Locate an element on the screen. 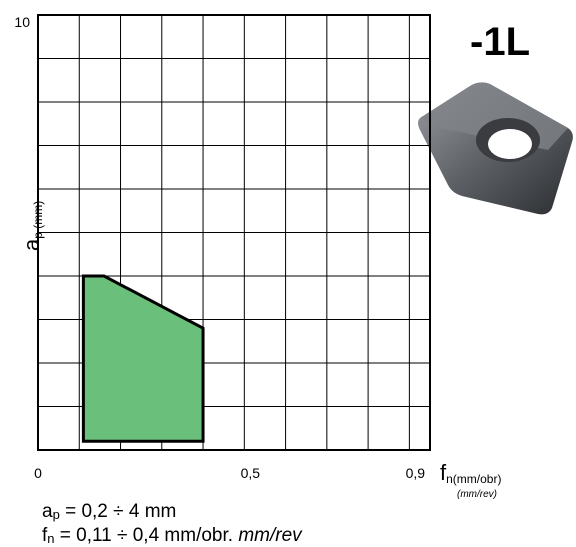 This screenshot has width=576, height=547. note-main: f is located at coordinates (45, 535).